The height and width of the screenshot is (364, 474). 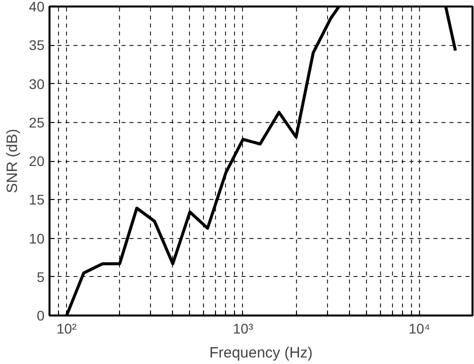 I want to click on y-tick-label: 10, so click(x=36, y=238).